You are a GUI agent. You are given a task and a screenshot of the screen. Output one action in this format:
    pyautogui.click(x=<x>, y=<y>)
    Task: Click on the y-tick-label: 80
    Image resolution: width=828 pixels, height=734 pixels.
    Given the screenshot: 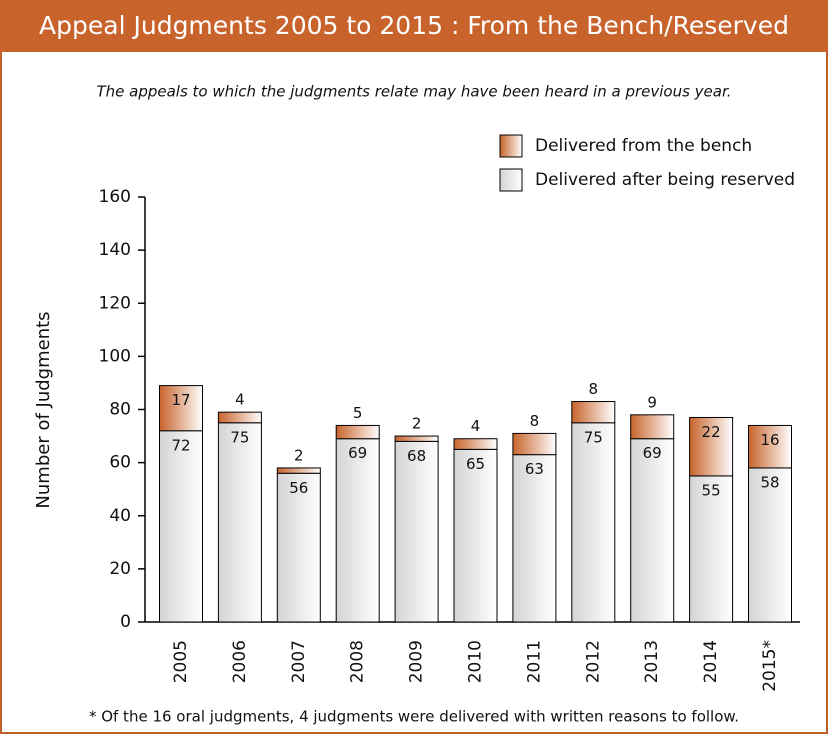 What is the action you would take?
    pyautogui.click(x=120, y=410)
    